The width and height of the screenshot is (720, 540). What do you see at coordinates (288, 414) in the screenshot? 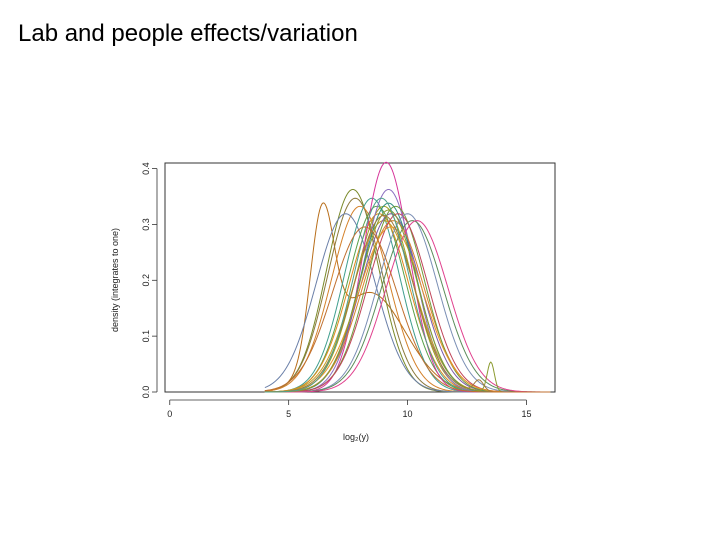
I see `x-tick-label: 5` at bounding box center [288, 414].